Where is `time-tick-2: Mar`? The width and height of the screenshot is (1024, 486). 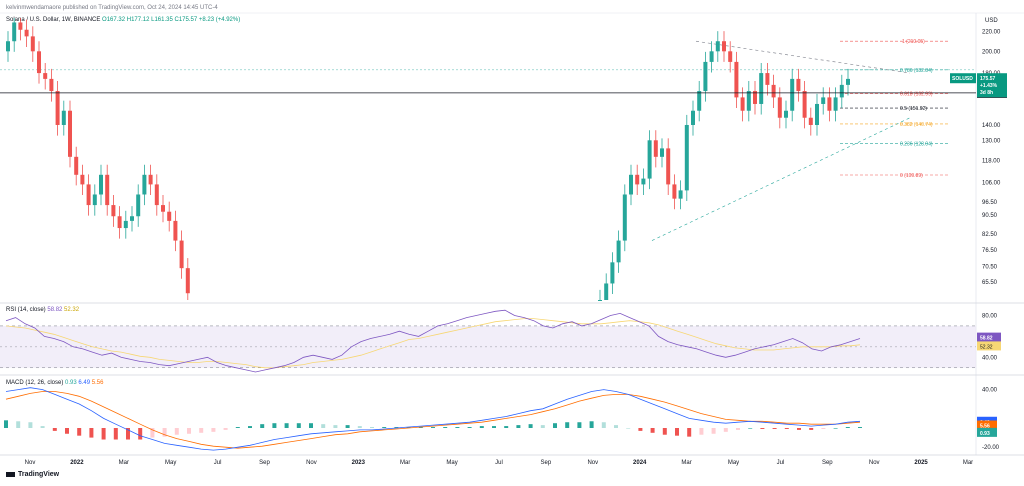
time-tick-2: Mar is located at coordinates (124, 463).